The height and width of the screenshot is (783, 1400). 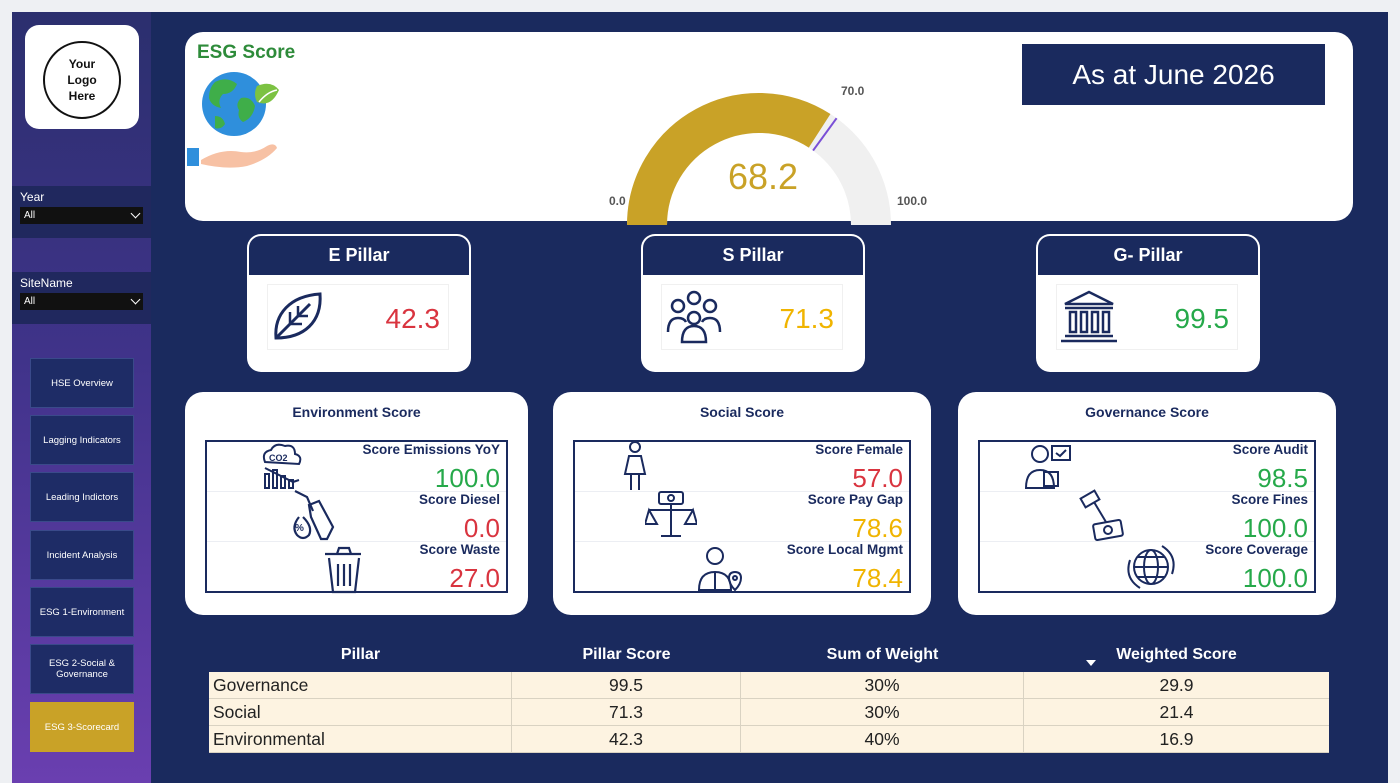 I want to click on co2-emissions-icon: CO2, so click(x=282, y=466).